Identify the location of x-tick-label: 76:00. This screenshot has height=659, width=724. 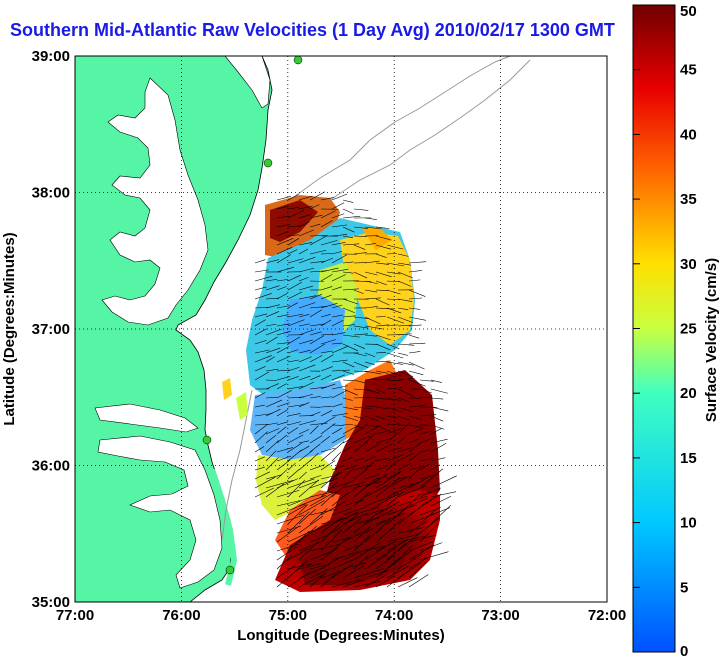
(181, 615).